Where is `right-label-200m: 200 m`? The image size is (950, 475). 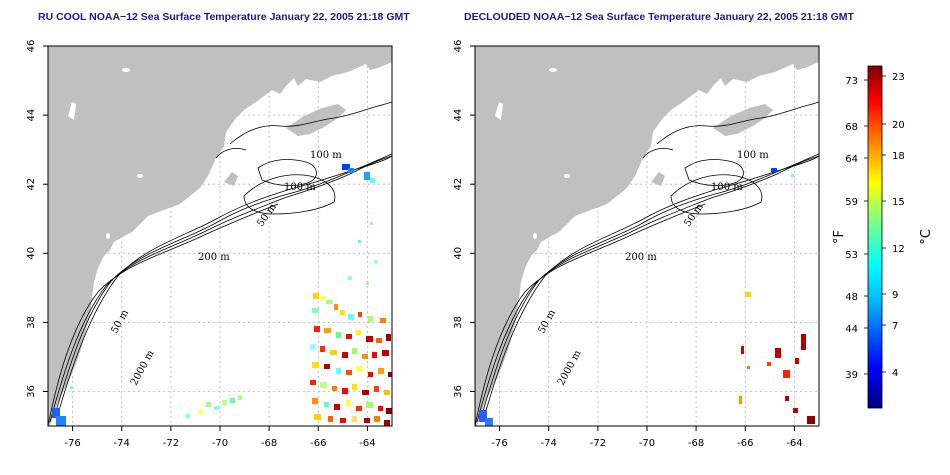
right-label-200m: 200 m is located at coordinates (641, 257).